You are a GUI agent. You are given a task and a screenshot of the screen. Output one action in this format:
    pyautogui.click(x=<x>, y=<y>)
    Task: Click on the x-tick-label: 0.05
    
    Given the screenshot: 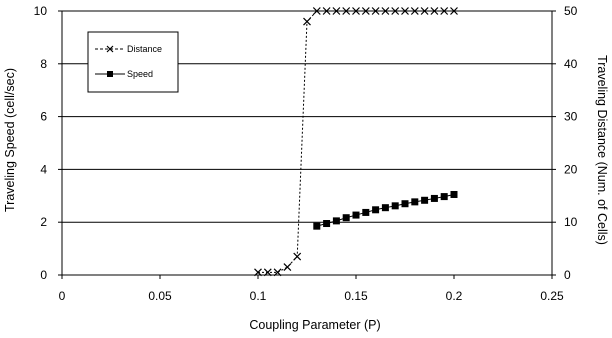 What is the action you would take?
    pyautogui.click(x=160, y=296)
    